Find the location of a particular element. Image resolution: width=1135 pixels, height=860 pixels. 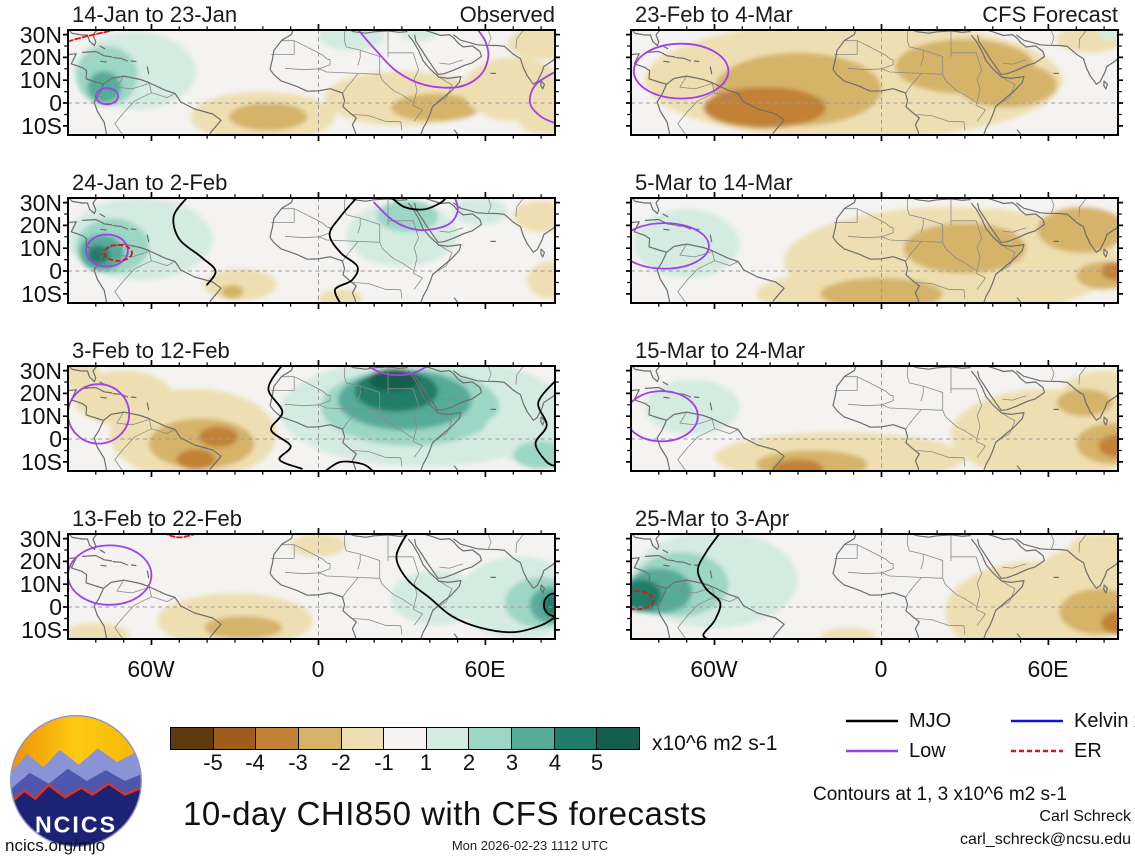

panel-title: 13-Feb to 22-Feb is located at coordinates (157, 518).